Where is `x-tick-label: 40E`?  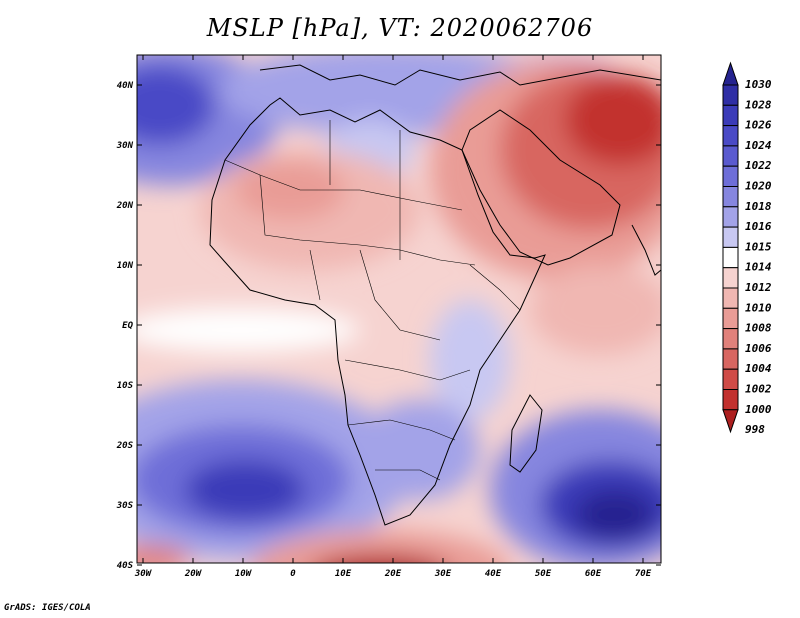
x-tick-label: 40E is located at coordinates (493, 574).